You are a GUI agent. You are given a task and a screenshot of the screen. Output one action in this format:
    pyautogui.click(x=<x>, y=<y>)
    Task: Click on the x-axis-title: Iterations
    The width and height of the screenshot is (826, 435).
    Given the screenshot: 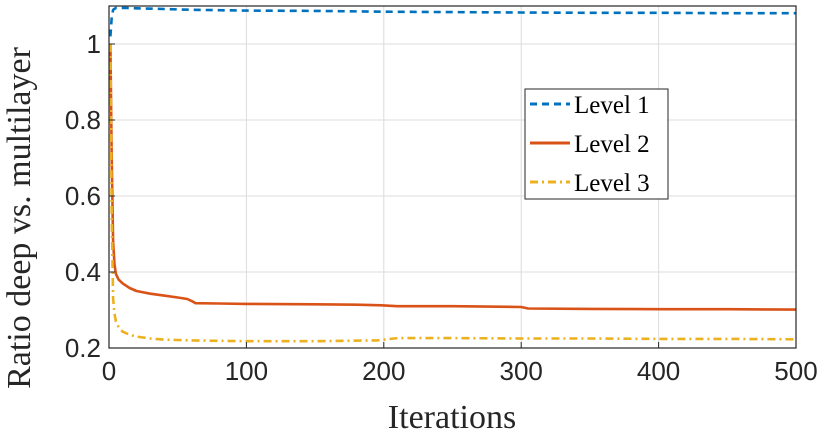 What is the action you would take?
    pyautogui.click(x=452, y=417)
    